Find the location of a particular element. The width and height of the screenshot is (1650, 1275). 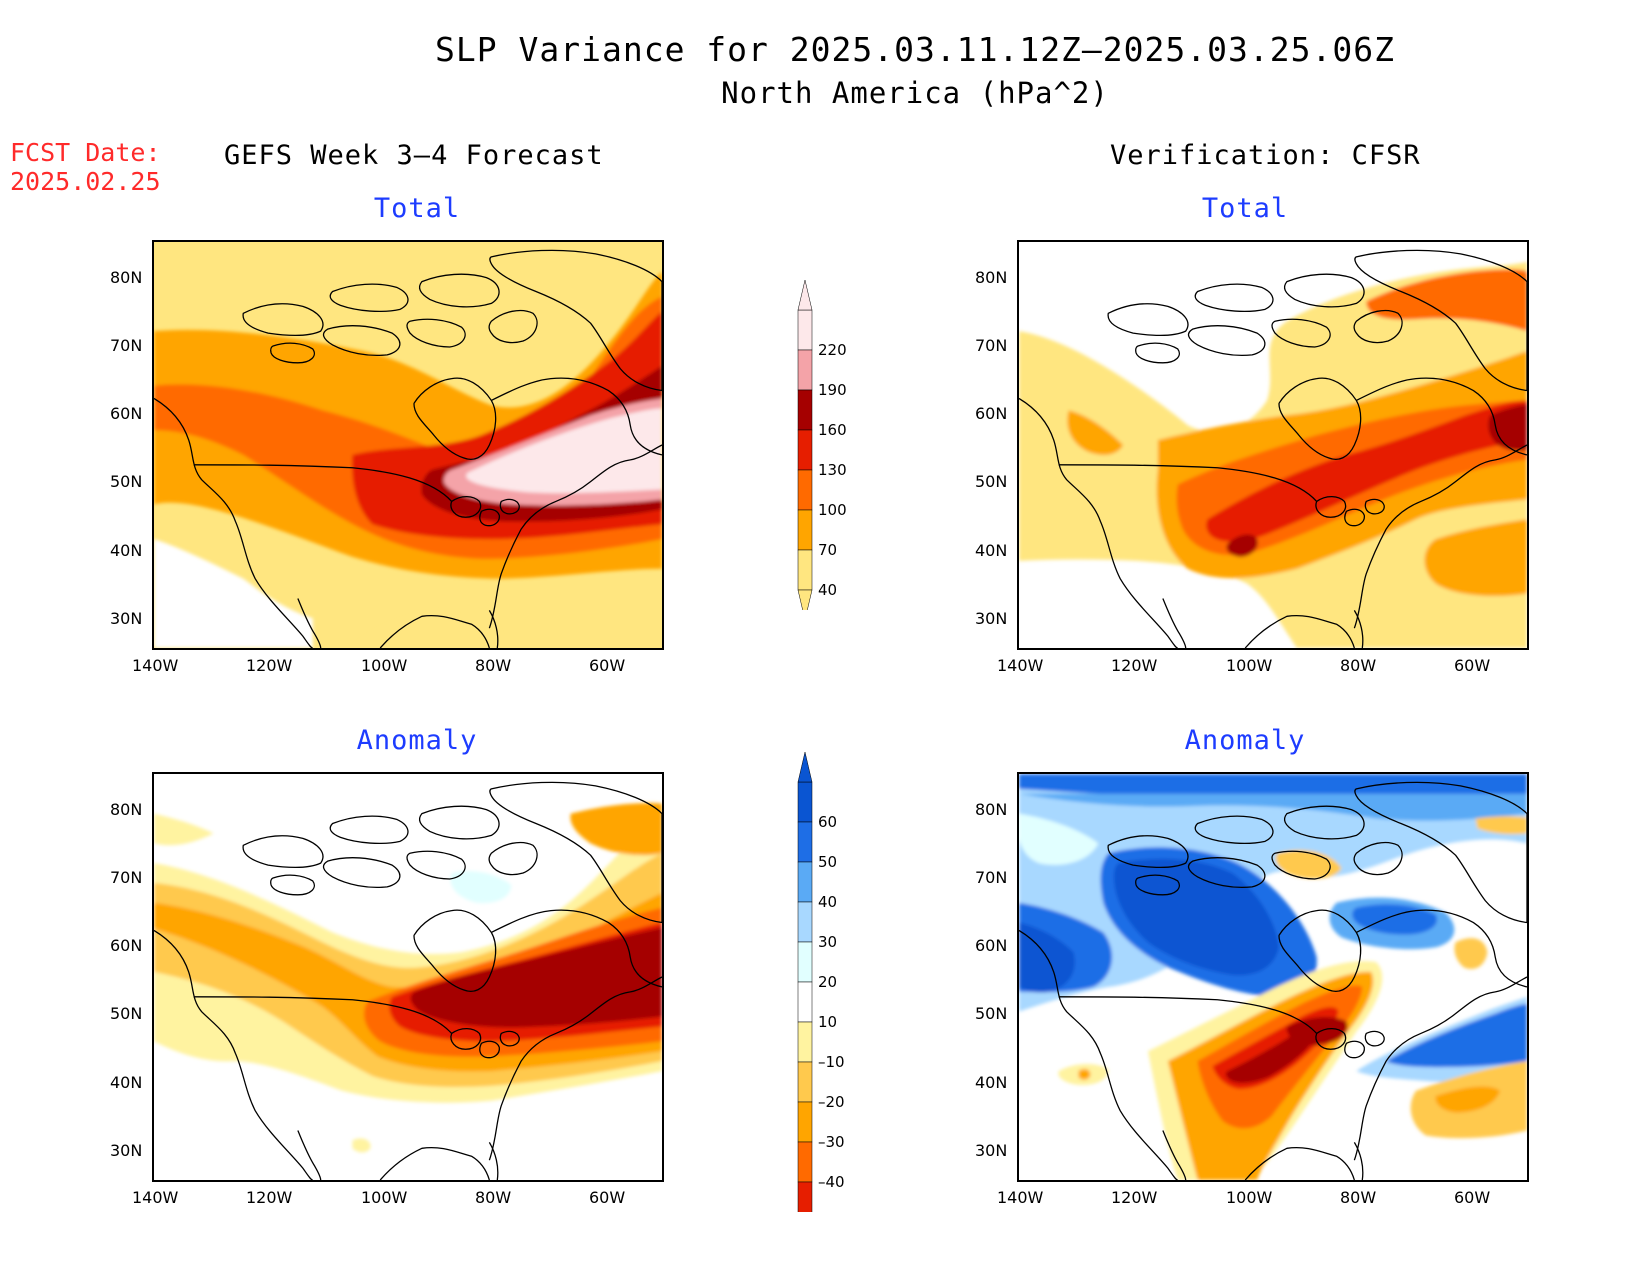

colorbar-total is located at coordinates (805, 445).